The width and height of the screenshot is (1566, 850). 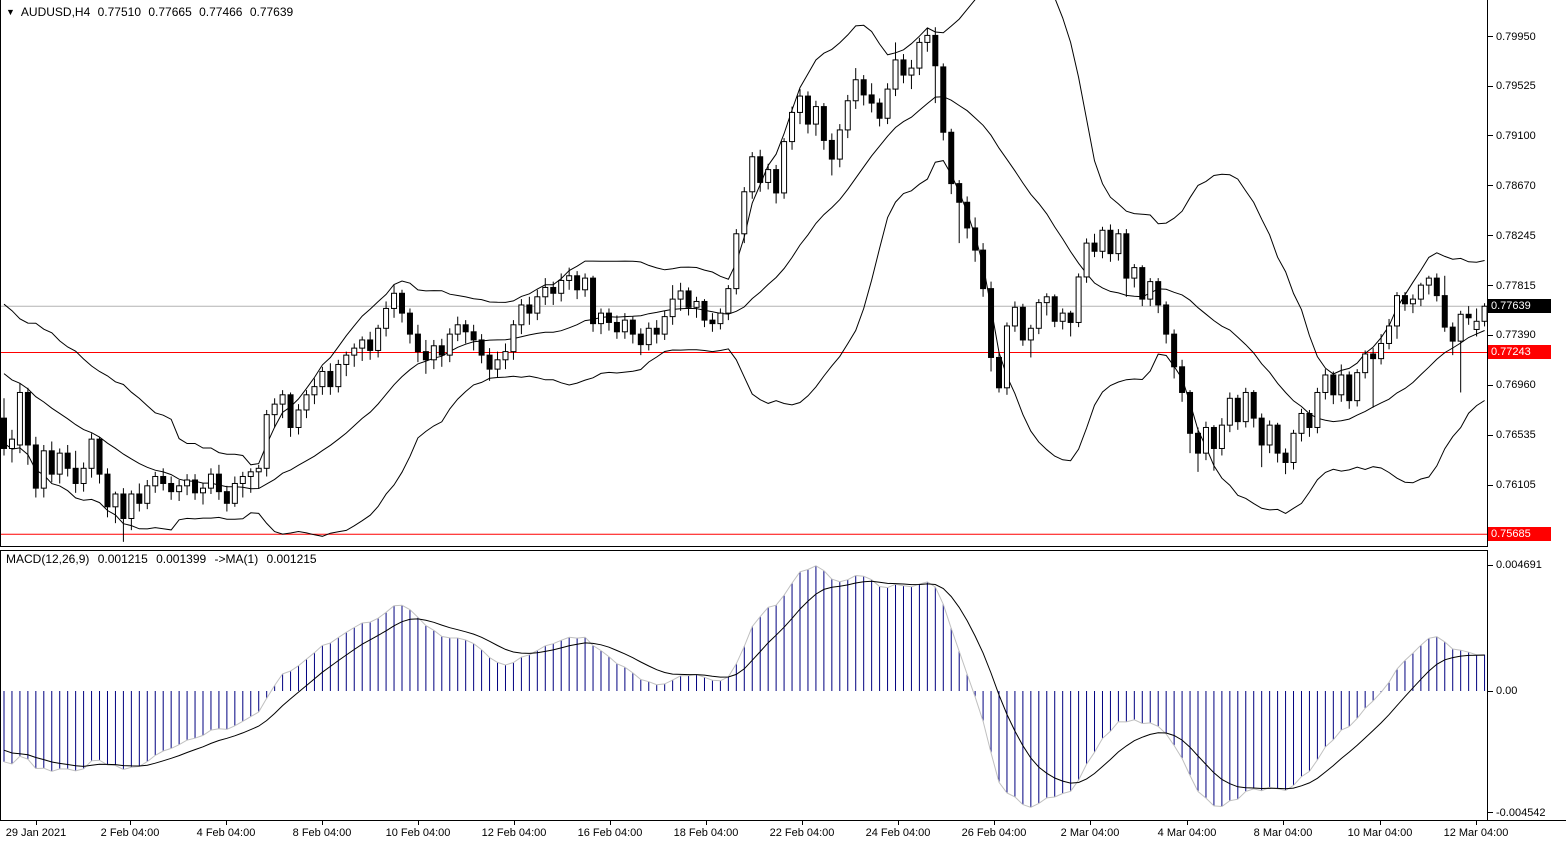 I want to click on macd-tick-label: 0.00, so click(x=1507, y=691).